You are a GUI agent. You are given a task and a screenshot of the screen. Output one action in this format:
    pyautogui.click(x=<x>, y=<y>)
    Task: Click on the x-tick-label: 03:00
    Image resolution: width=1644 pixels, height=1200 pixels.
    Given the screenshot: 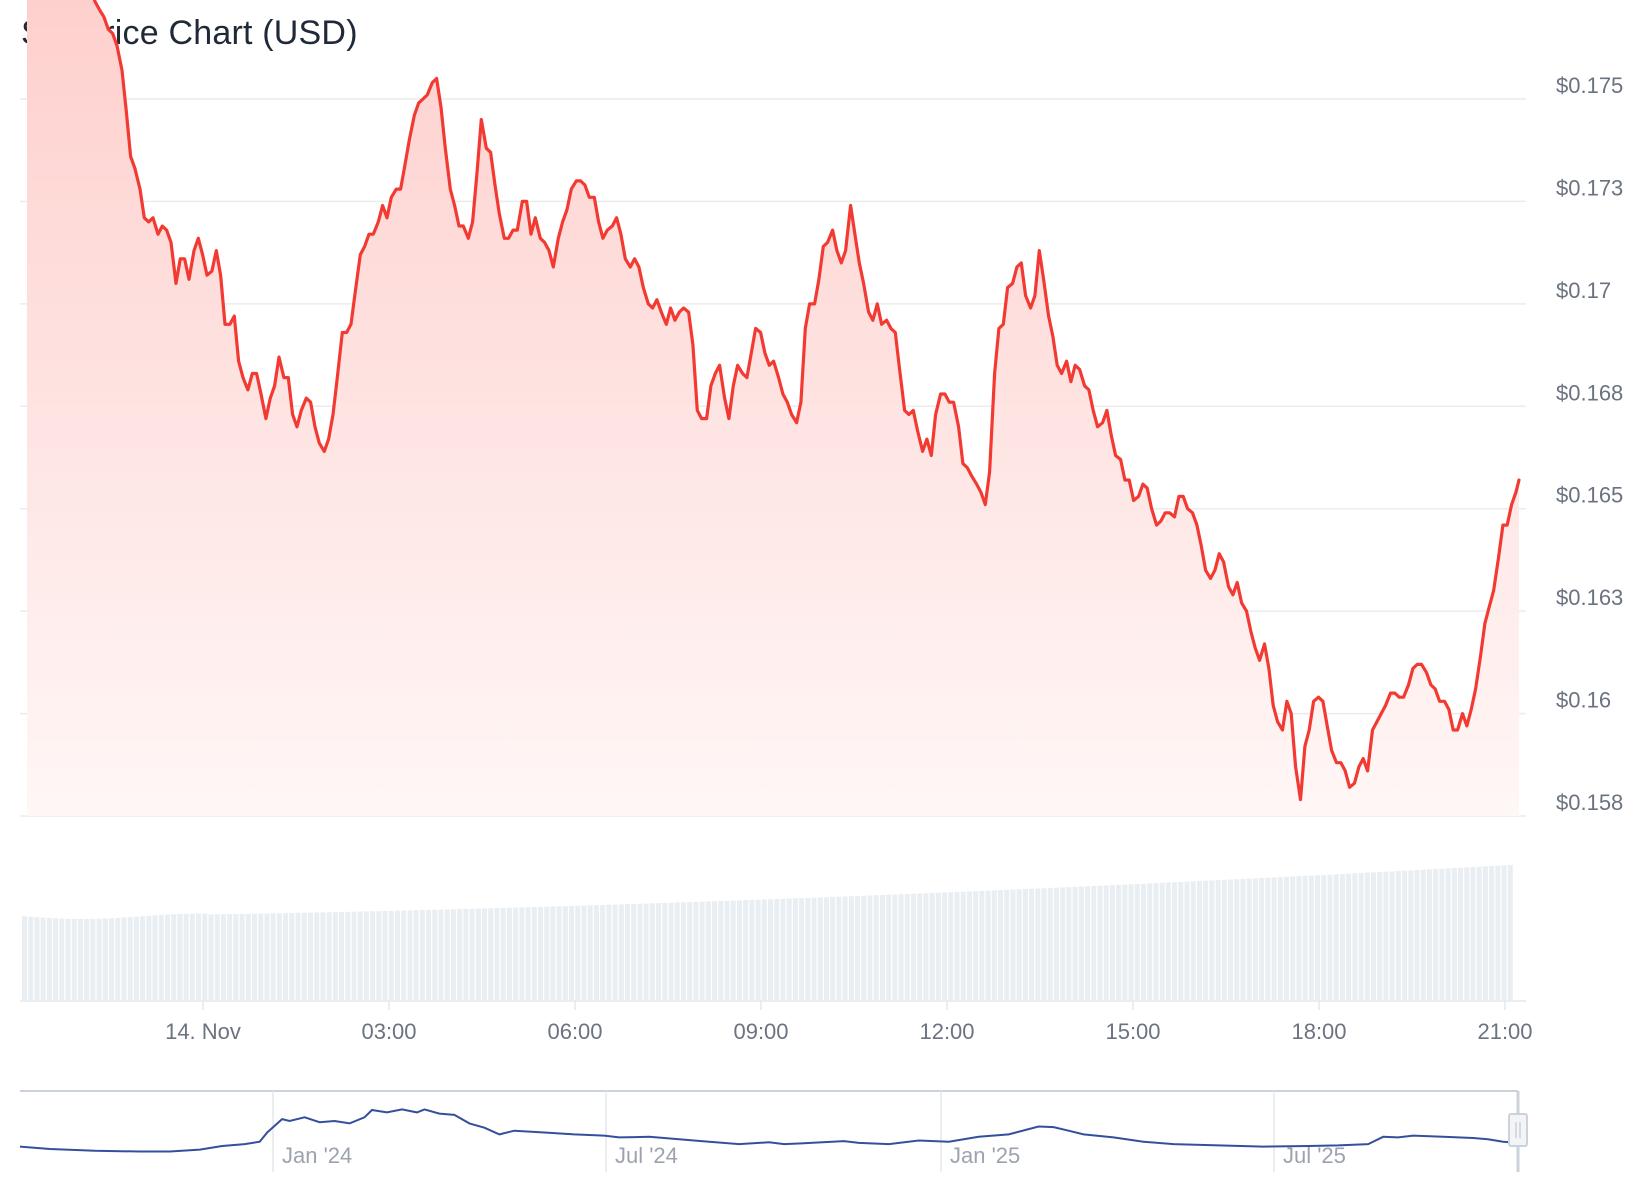 What is the action you would take?
    pyautogui.click(x=388, y=1031)
    